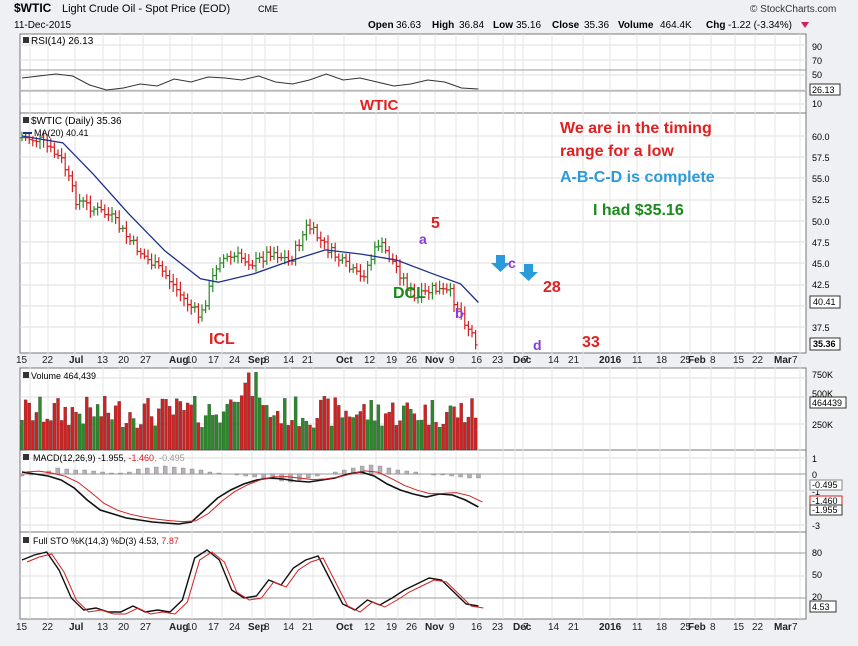 Image resolution: width=858 pixels, height=646 pixels. What do you see at coordinates (103, 360) in the screenshot?
I see `x-axis-label: 13` at bounding box center [103, 360].